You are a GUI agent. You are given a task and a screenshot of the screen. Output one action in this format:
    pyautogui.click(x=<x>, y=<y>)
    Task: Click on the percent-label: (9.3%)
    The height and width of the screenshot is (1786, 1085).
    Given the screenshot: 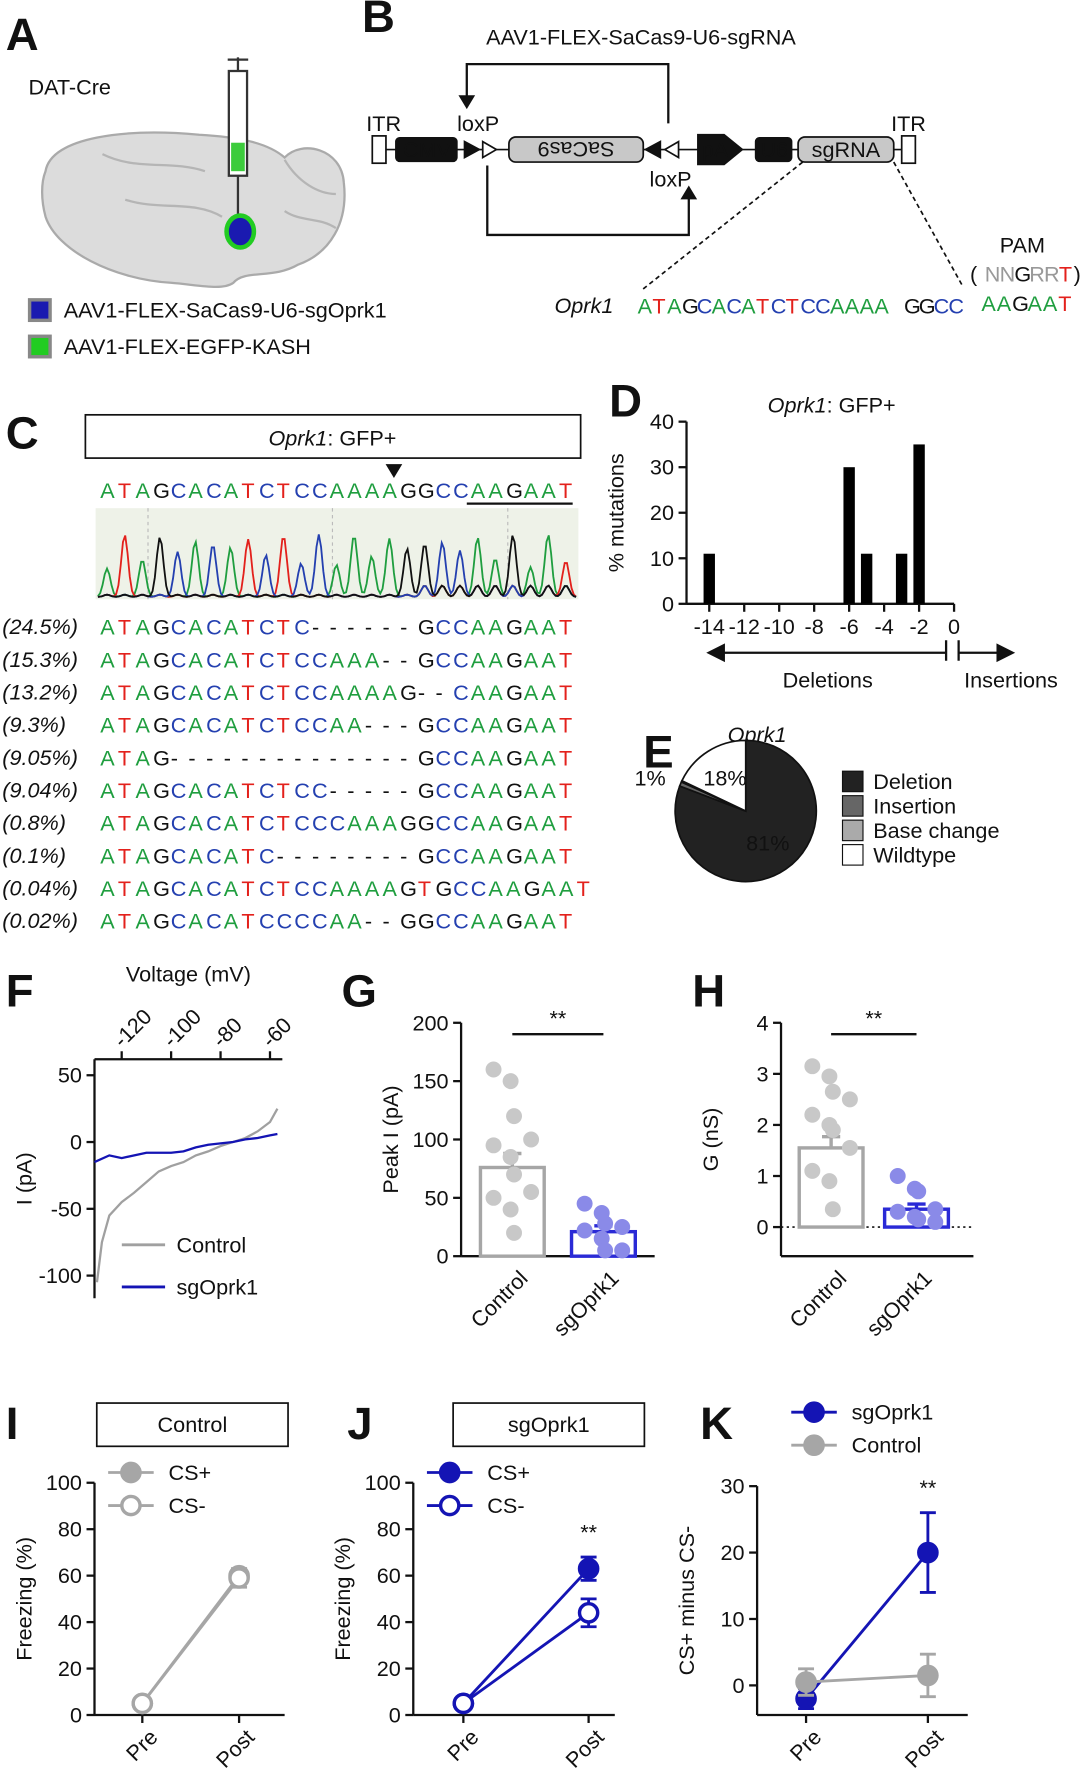 What is the action you would take?
    pyautogui.click(x=34, y=724)
    